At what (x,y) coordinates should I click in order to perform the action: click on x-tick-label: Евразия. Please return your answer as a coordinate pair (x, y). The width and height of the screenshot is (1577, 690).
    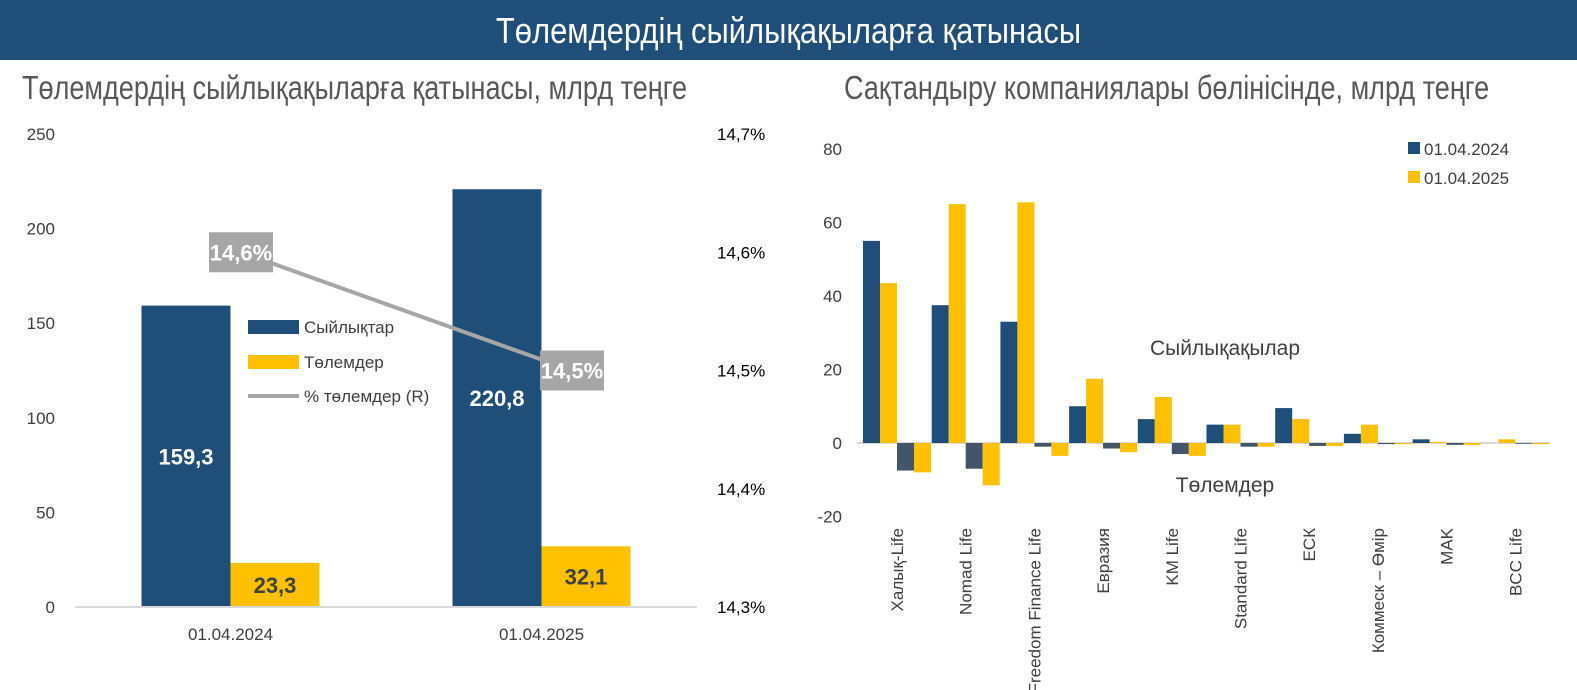
    Looking at the image, I should click on (1103, 561).